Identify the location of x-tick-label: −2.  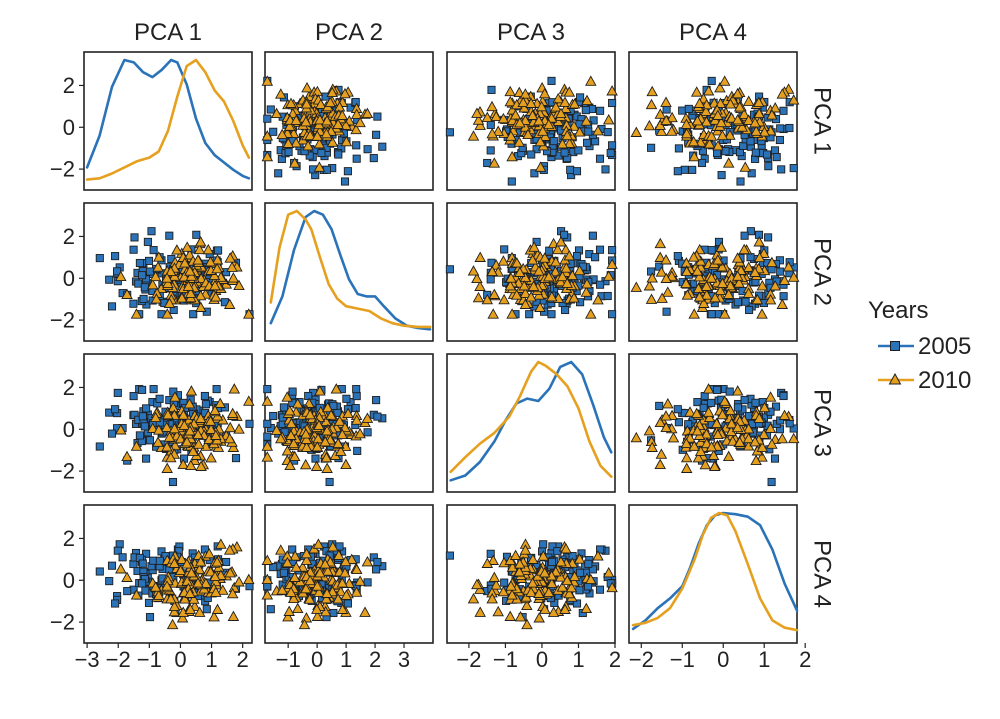
(118, 659).